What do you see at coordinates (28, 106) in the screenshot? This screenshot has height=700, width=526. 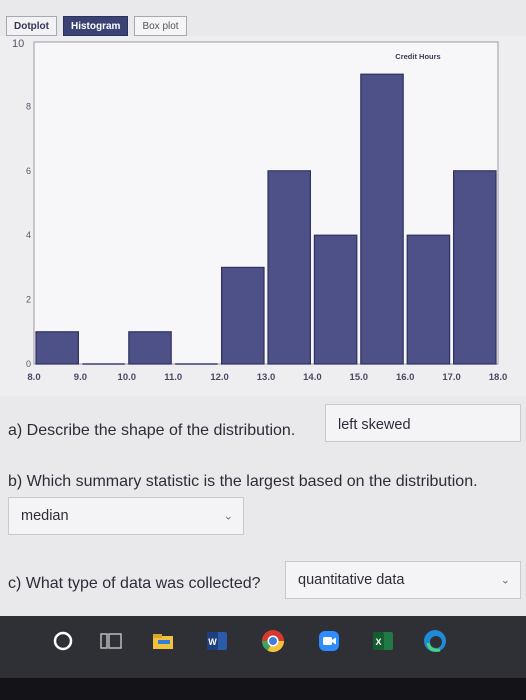 I see `y-tick-label: 8` at bounding box center [28, 106].